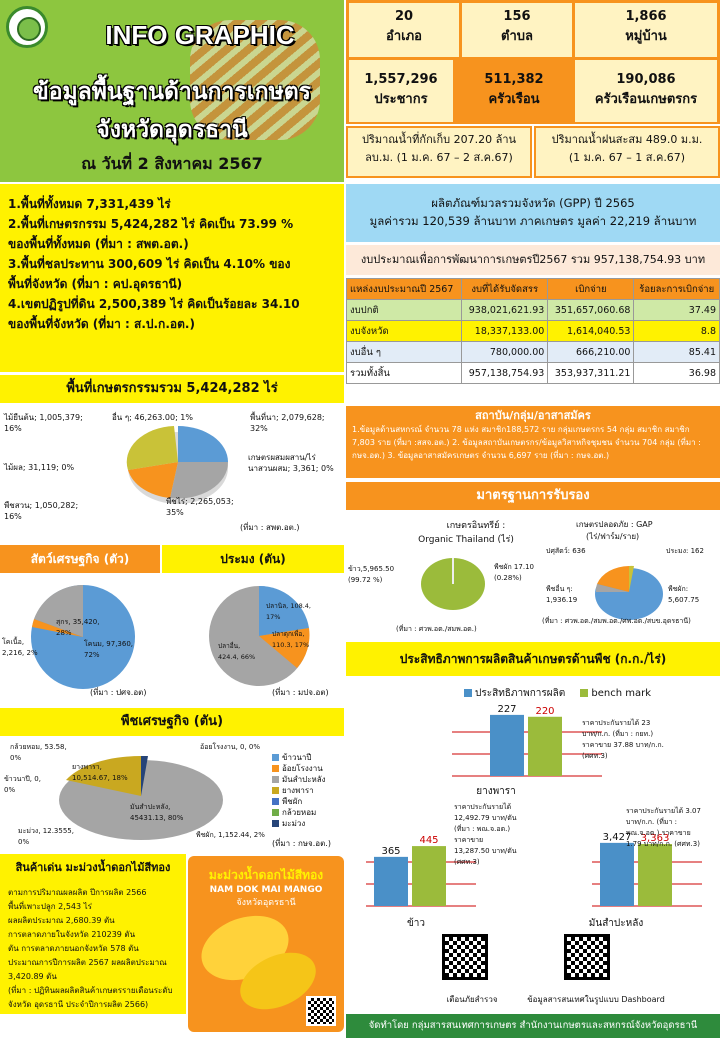 The height and width of the screenshot is (1040, 720). I want to click on table-cell: 36.98, so click(676, 373).